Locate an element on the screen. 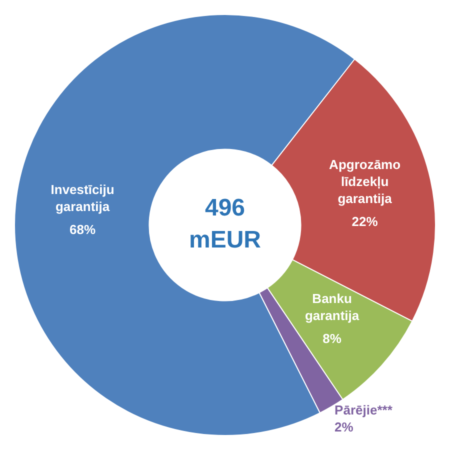 The width and height of the screenshot is (450, 450). slice-label: Pārējie*** is located at coordinates (364, 410).